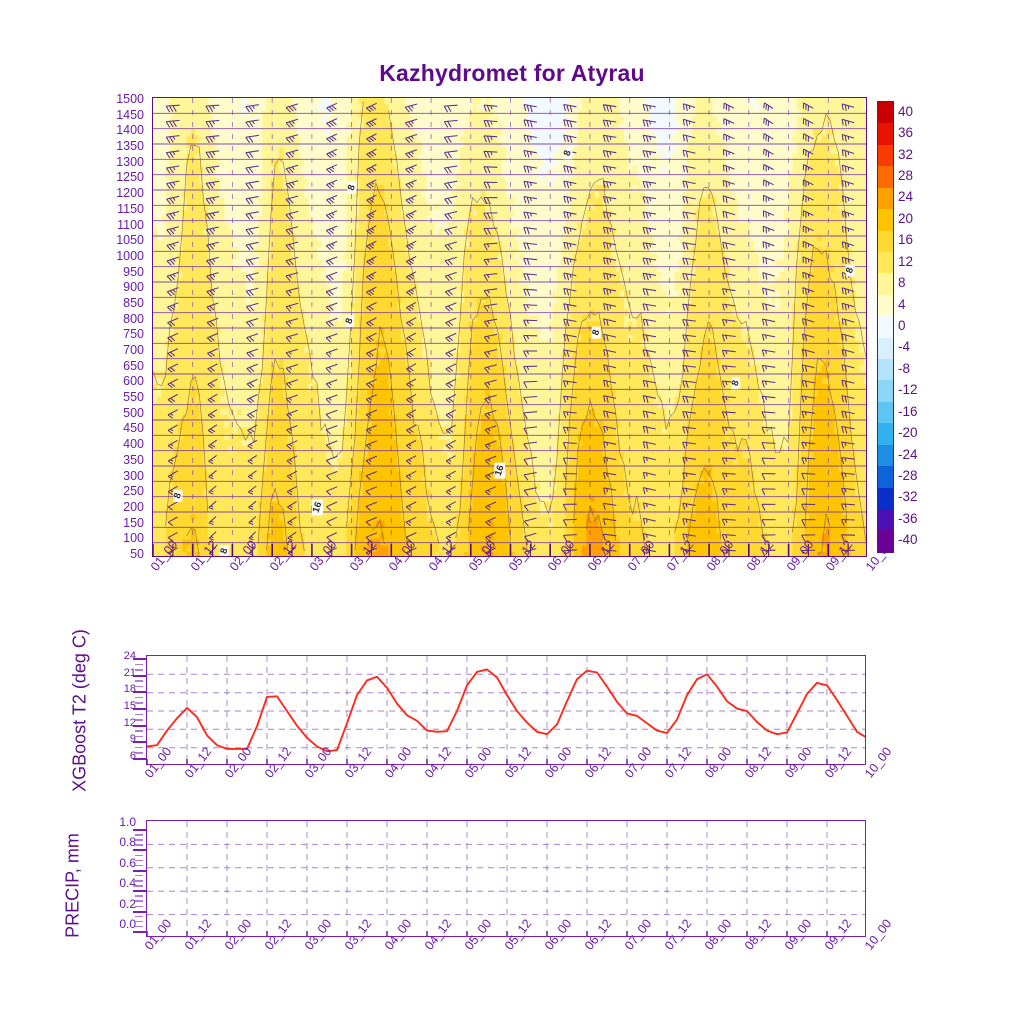  I want to click on y-axis-tick-label: 15, so click(129, 706).